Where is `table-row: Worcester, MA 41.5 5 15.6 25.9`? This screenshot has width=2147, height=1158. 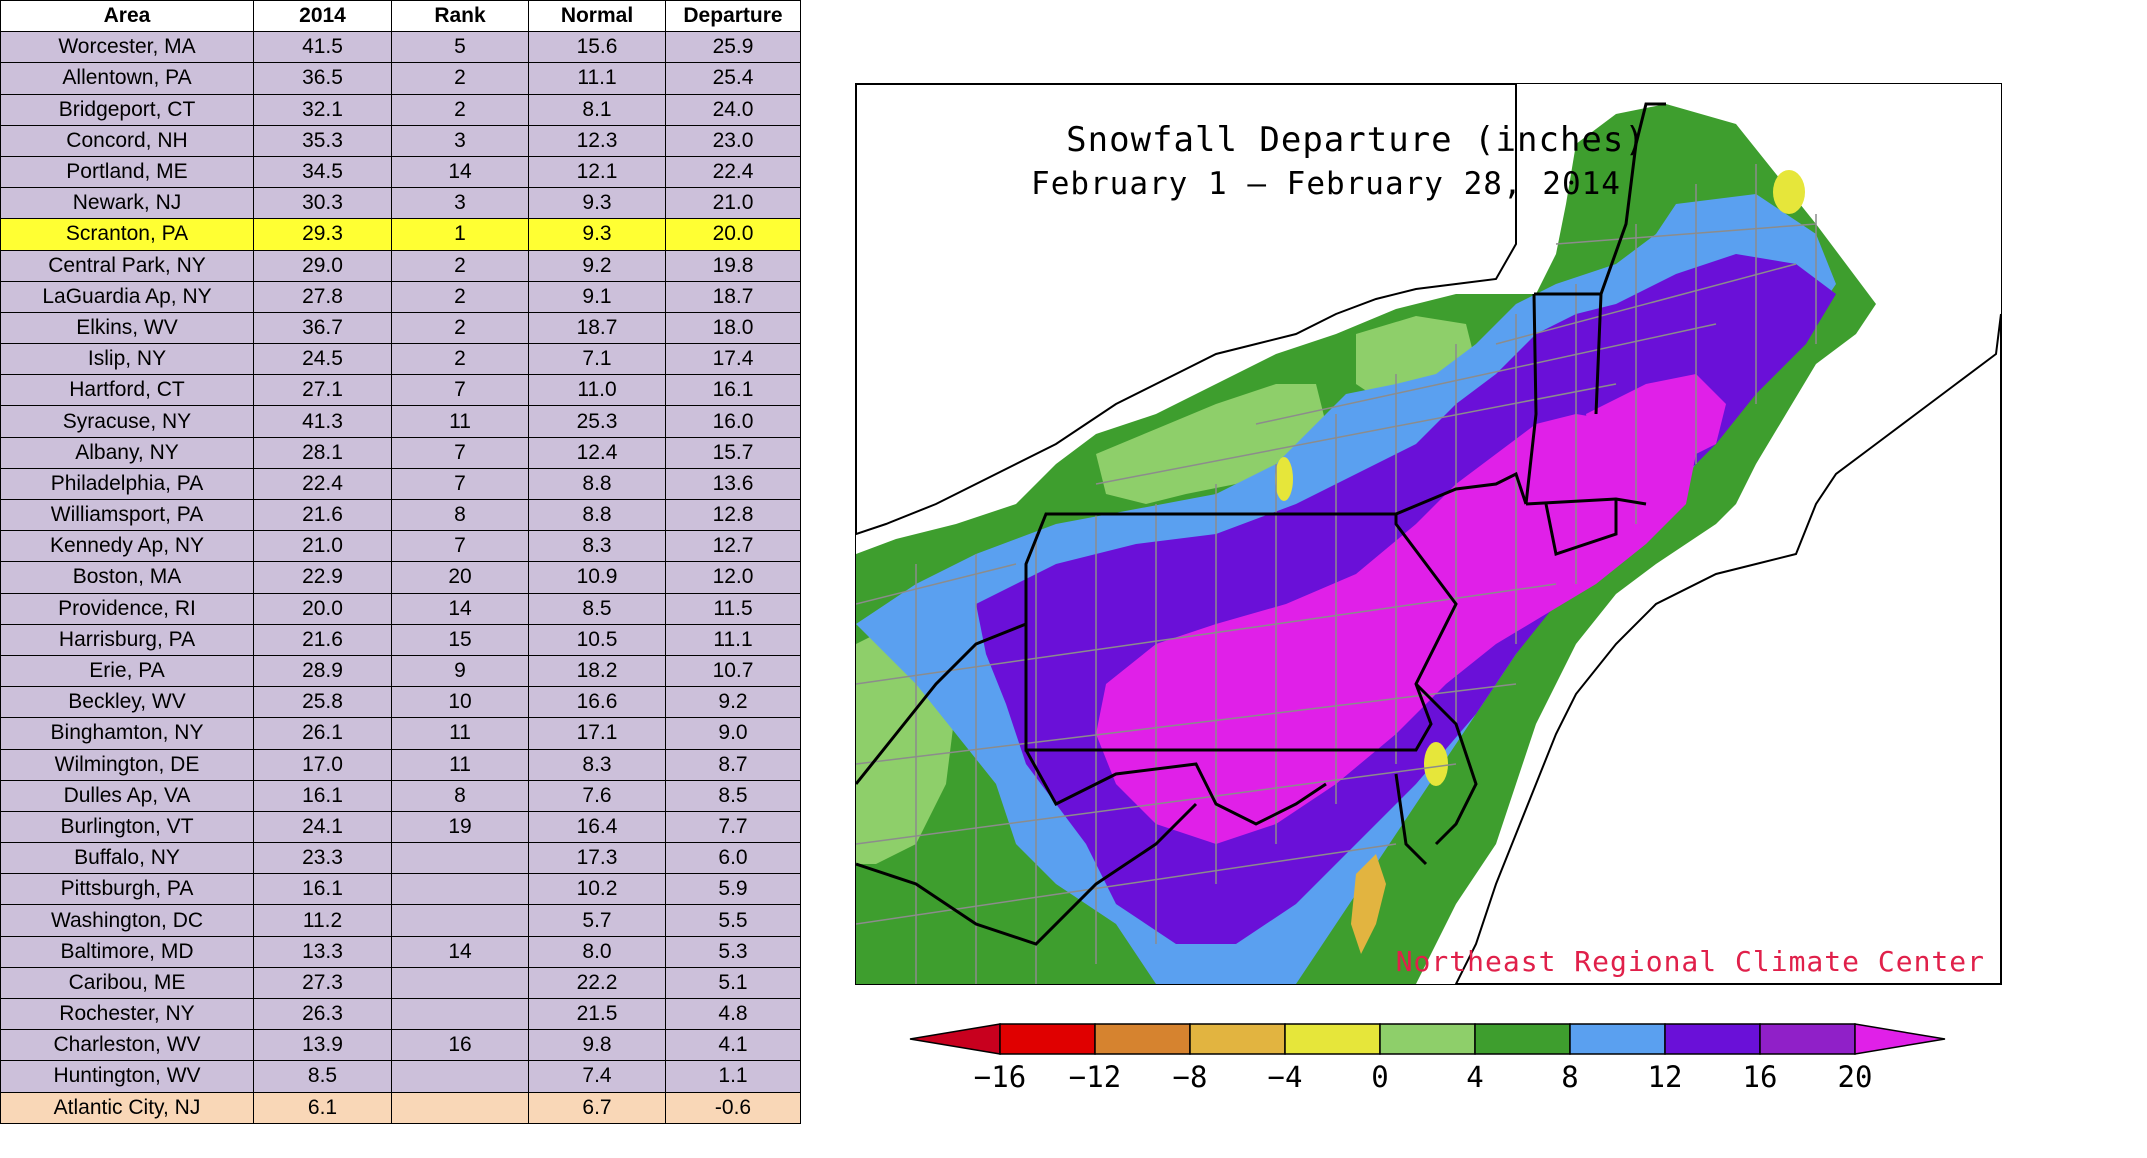 table-row: Worcester, MA 41.5 5 15.6 25.9 is located at coordinates (400, 47).